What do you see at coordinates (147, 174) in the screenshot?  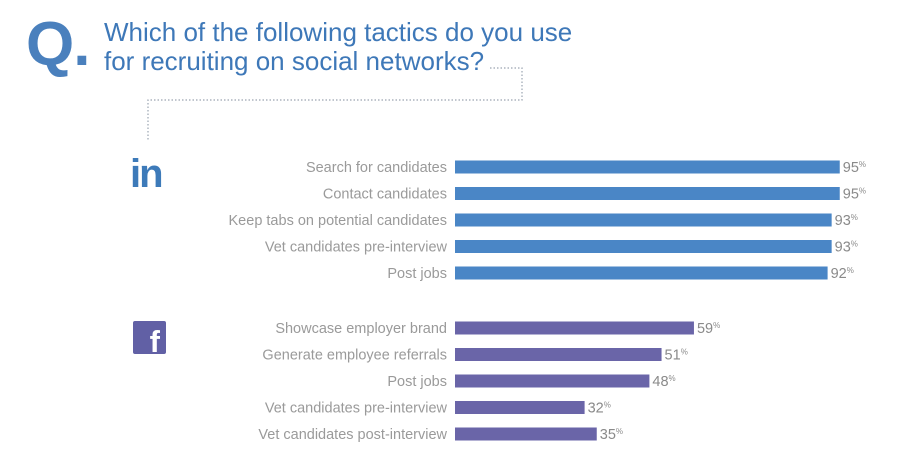 I see `linkedin-icon: in` at bounding box center [147, 174].